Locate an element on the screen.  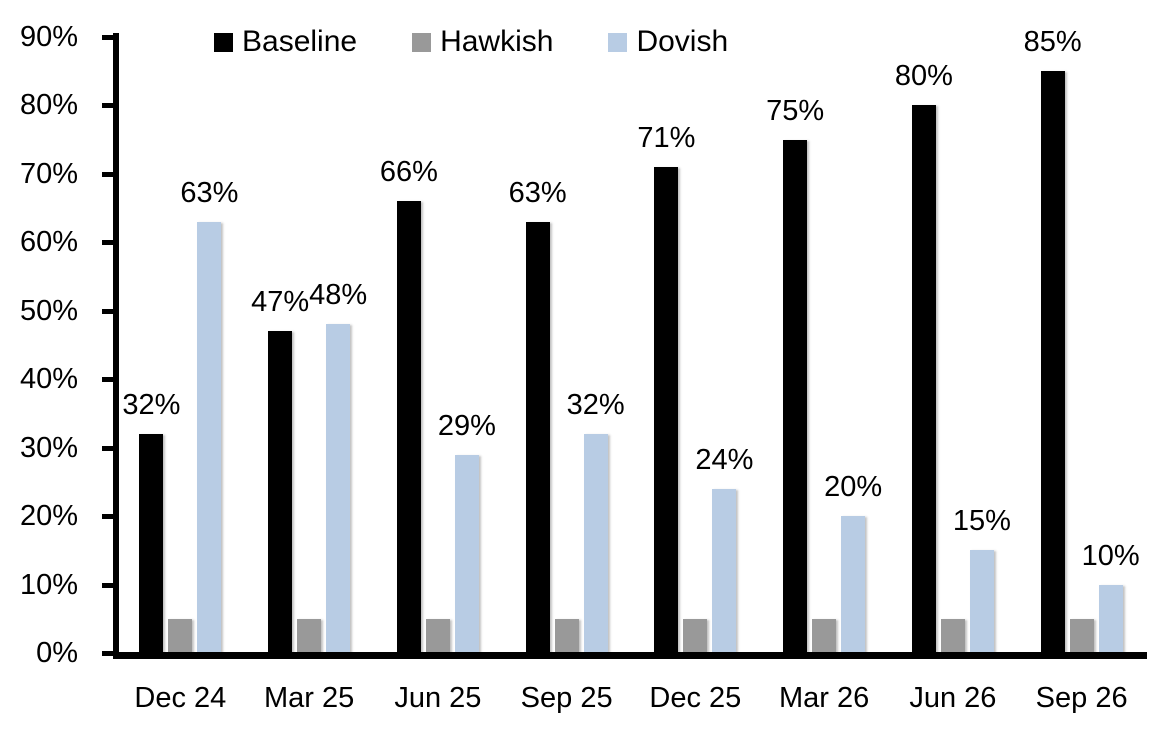
bar-dovish: 15% is located at coordinates (982, 579).